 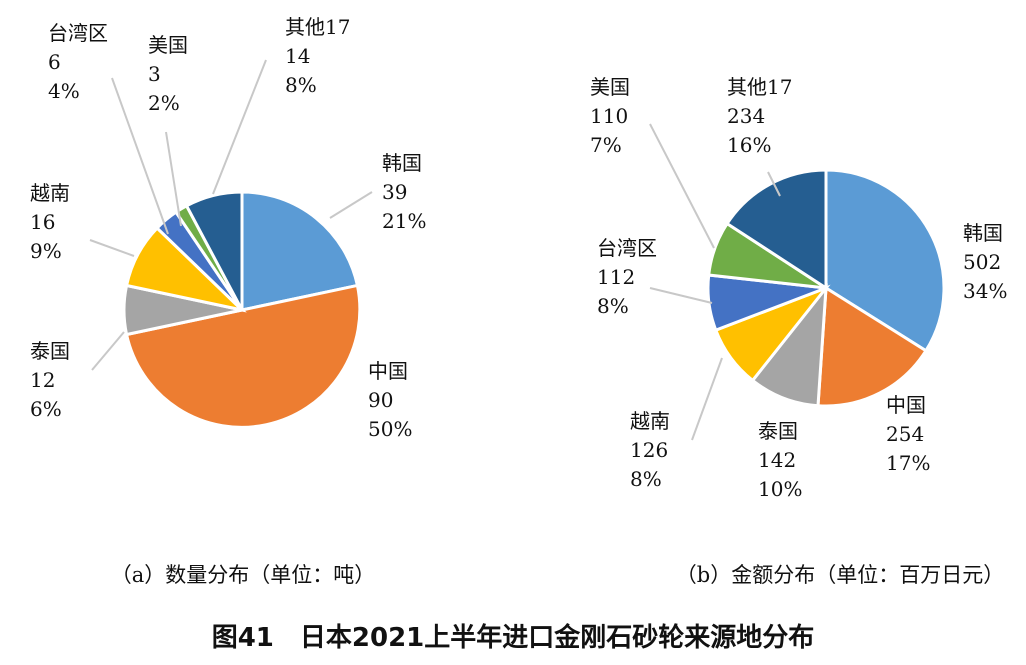 What do you see at coordinates (780, 460) in the screenshot?
I see `slice-label: 泰国 142 10%` at bounding box center [780, 460].